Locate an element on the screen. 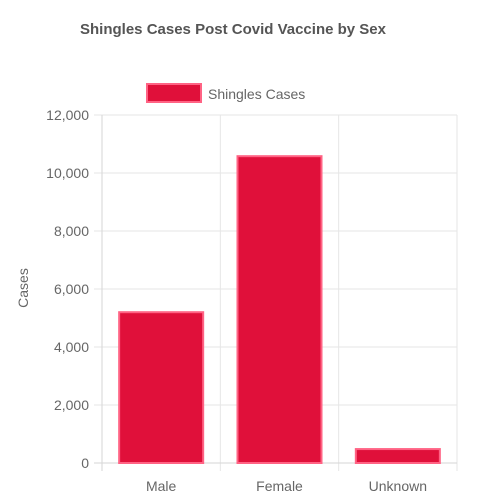 The width and height of the screenshot is (500, 504). y-tick-label: 8,000 is located at coordinates (71, 231).